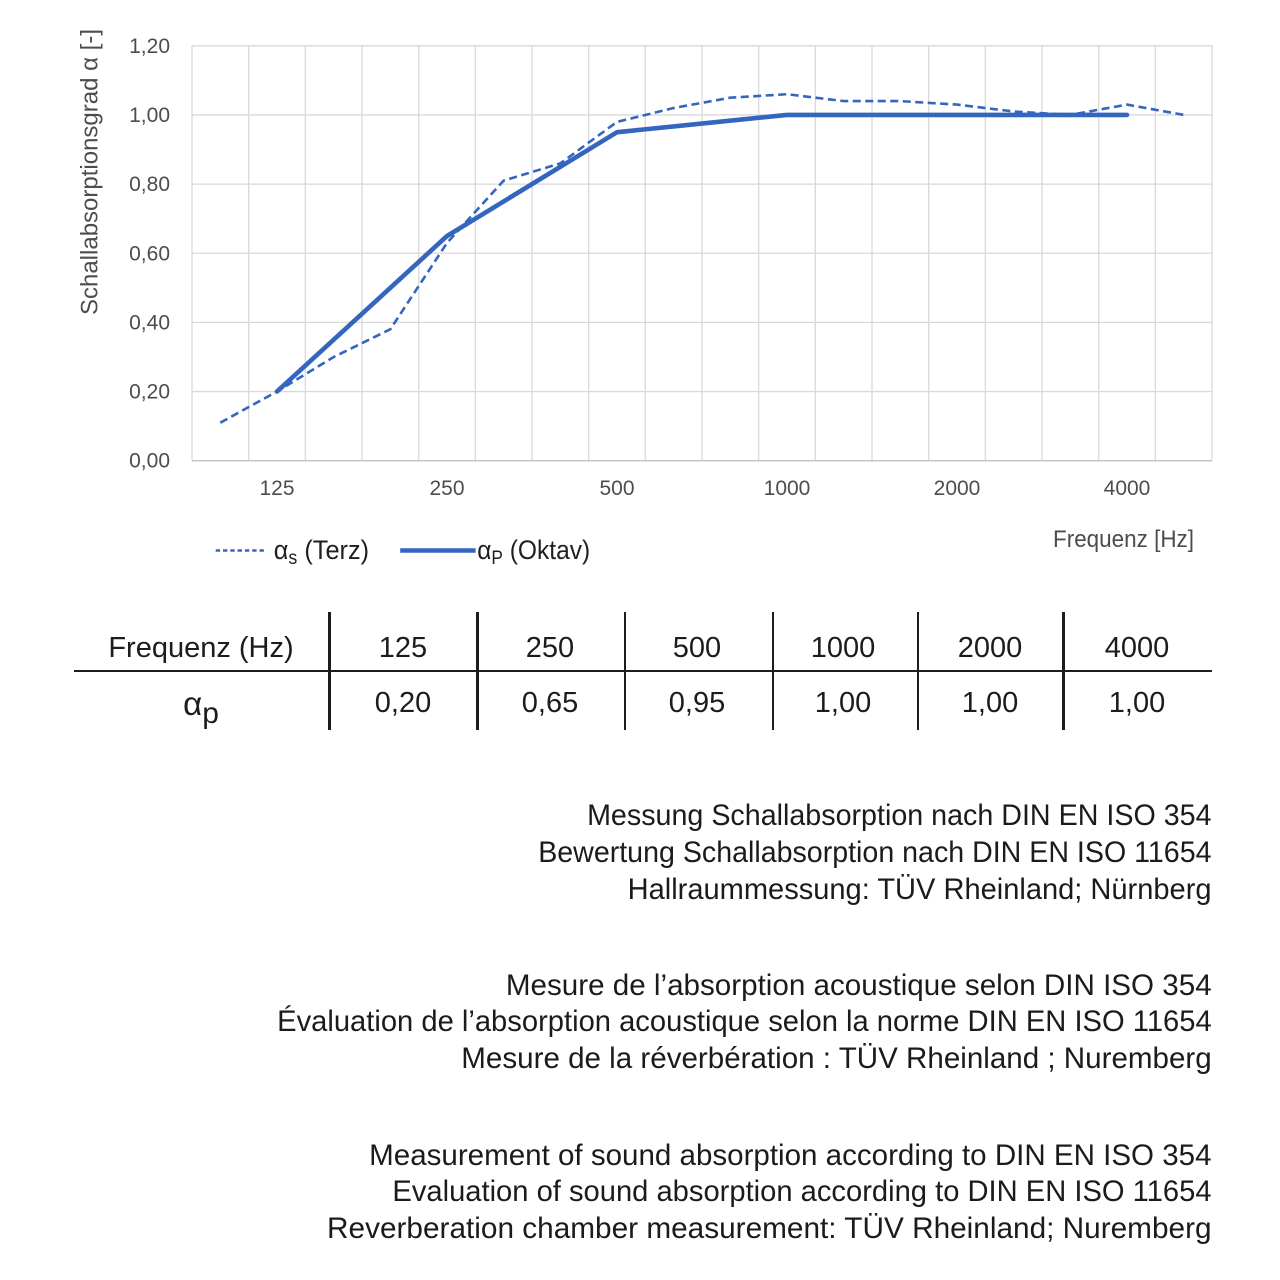 This screenshot has height=1280, width=1280. What do you see at coordinates (276, 488) in the screenshot?
I see `svg-text: 125` at bounding box center [276, 488].